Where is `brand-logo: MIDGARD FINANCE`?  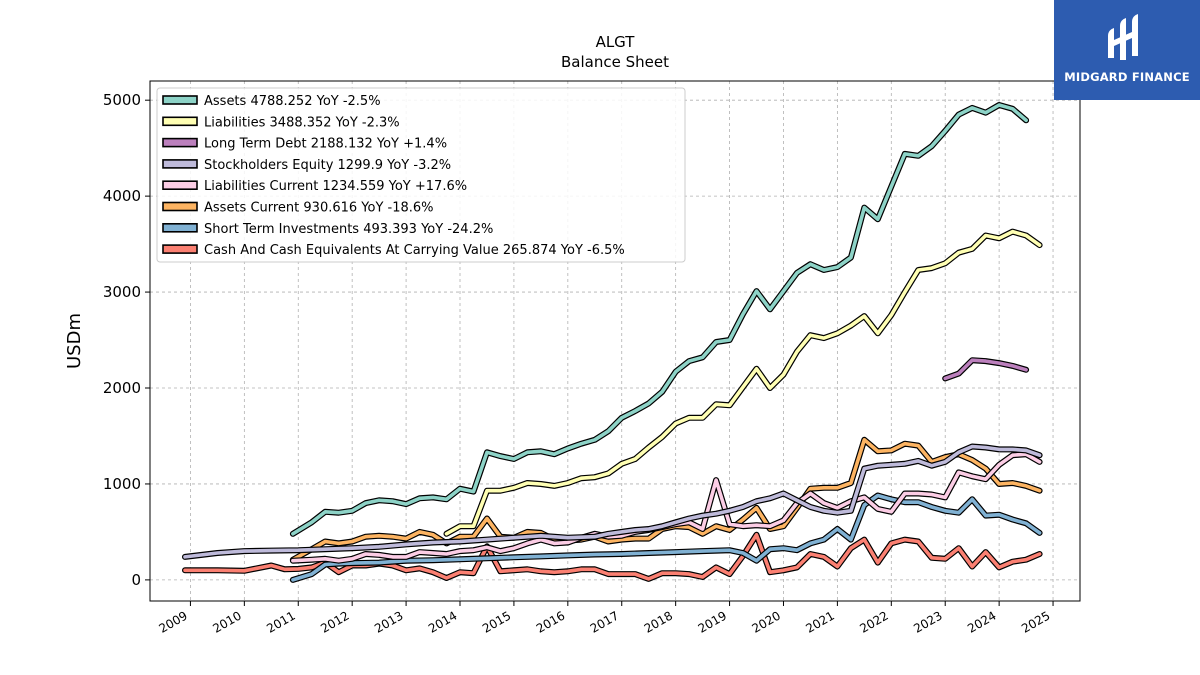 brand-logo: MIDGARD FINANCE is located at coordinates (1127, 50).